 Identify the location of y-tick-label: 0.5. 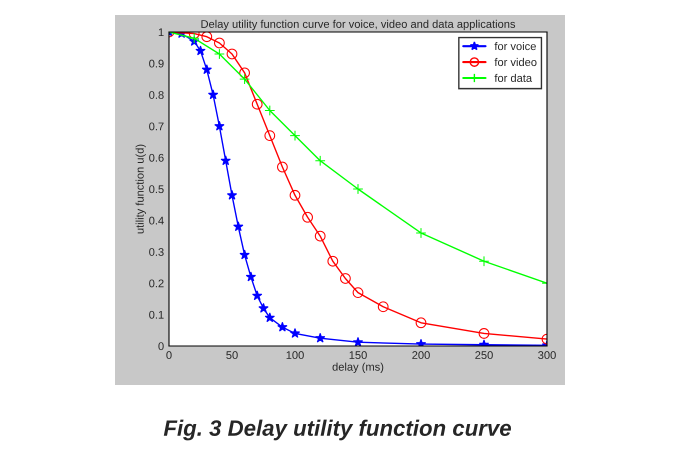
(156, 189).